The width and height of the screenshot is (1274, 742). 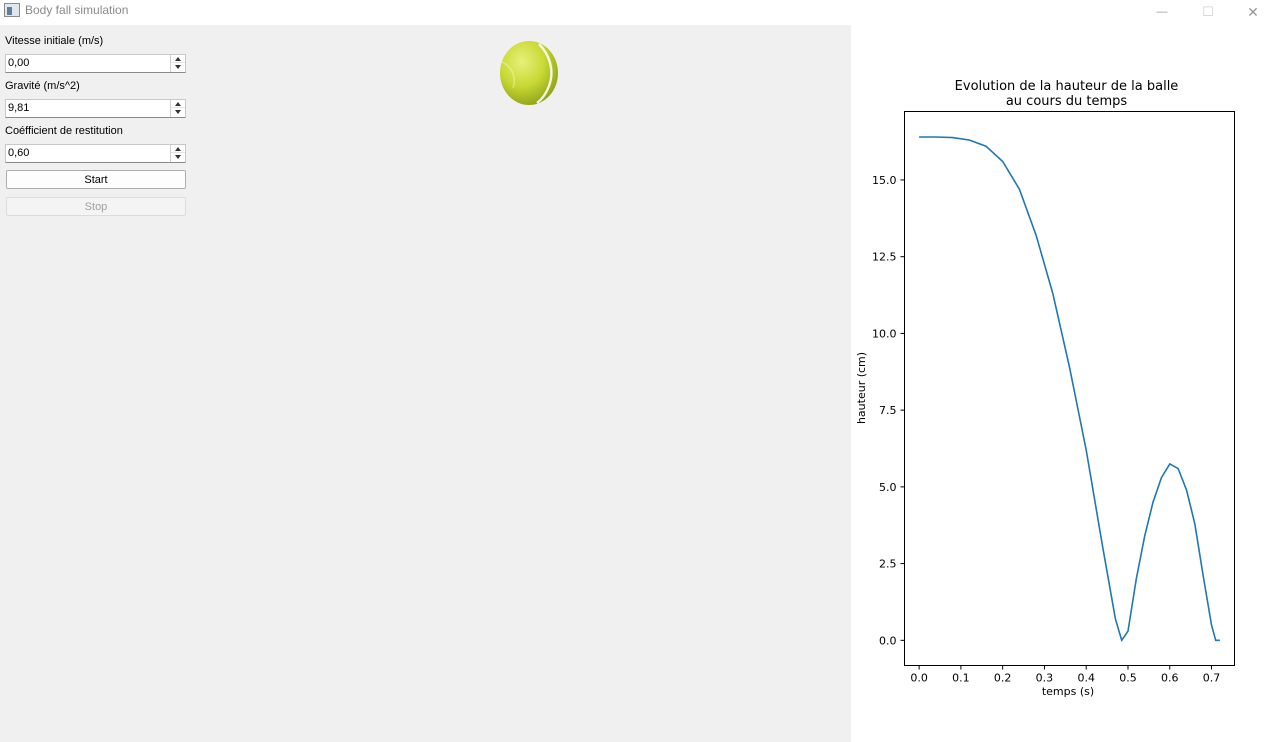 I want to click on y-tick-label: 12.5, so click(x=884, y=257).